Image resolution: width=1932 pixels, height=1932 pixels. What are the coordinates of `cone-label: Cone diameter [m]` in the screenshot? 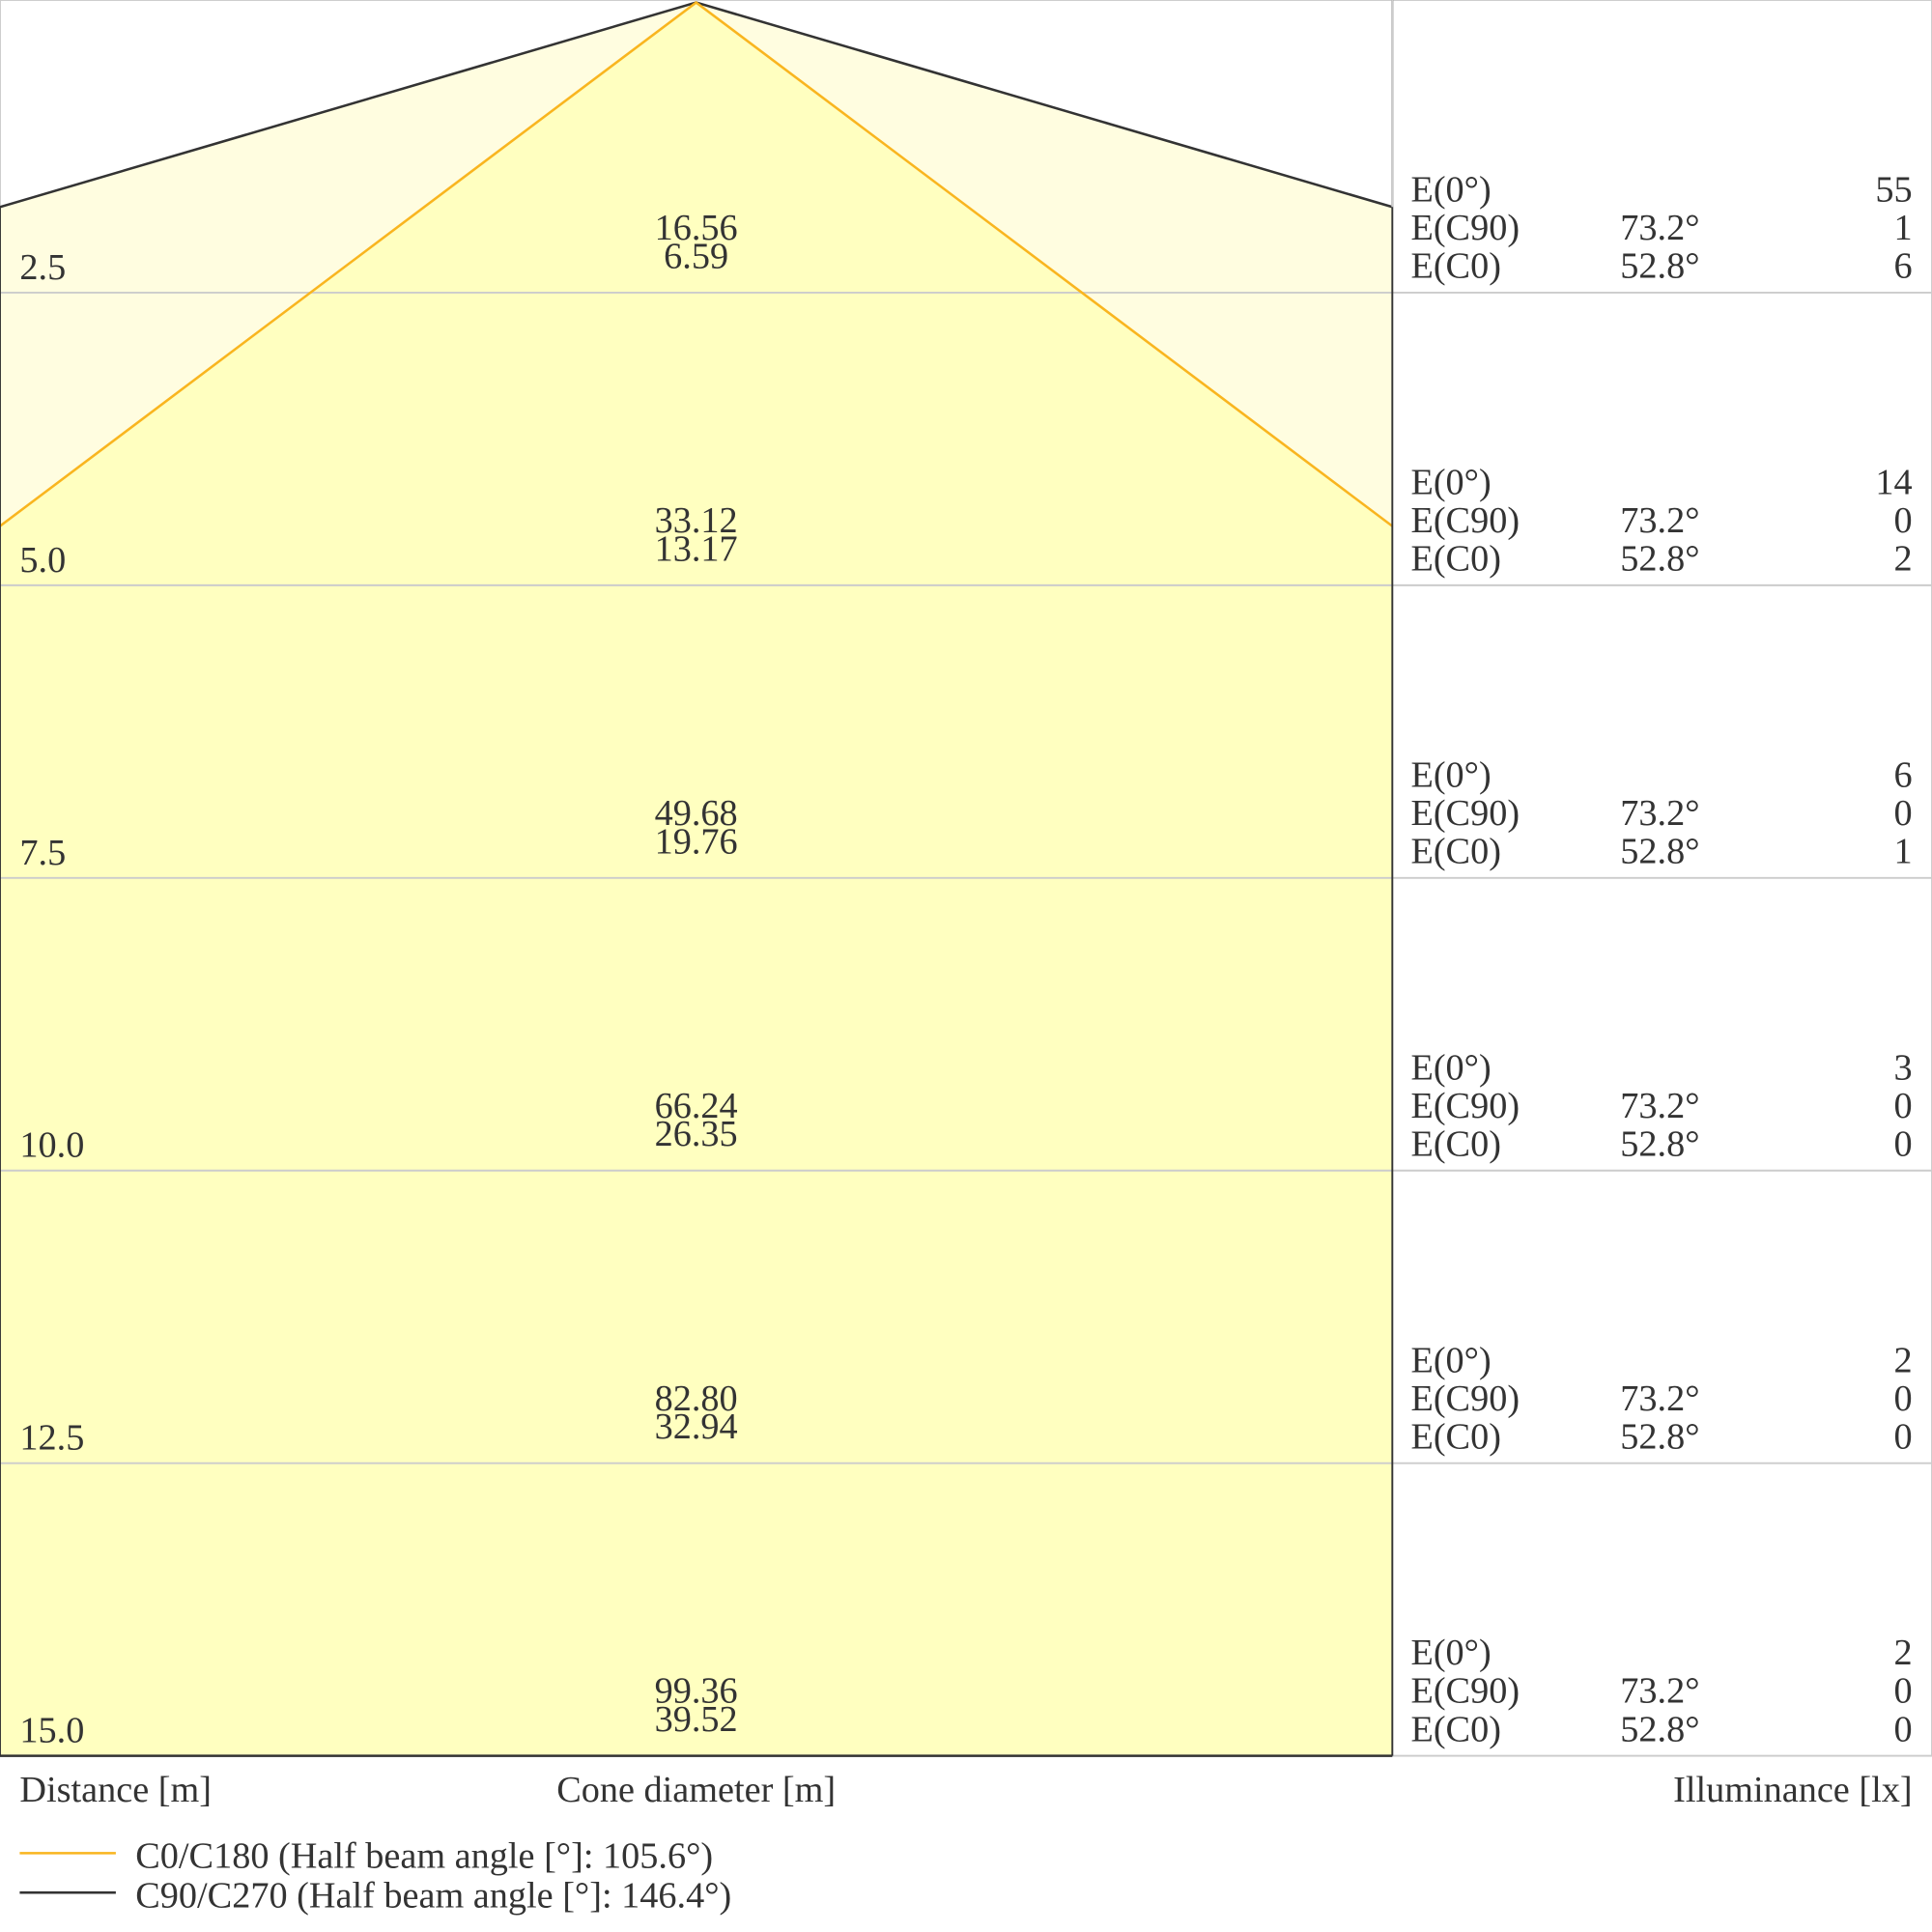 It's located at (696, 1790).